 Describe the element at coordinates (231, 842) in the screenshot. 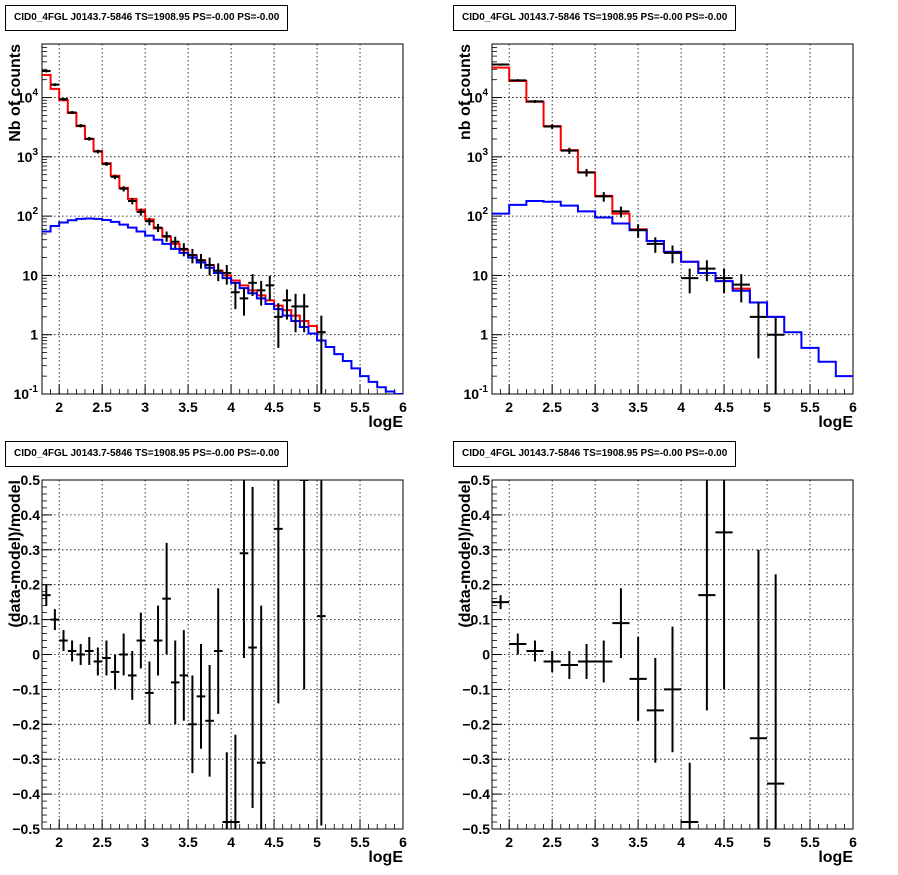

I see `x-tick-label: 4` at that location.